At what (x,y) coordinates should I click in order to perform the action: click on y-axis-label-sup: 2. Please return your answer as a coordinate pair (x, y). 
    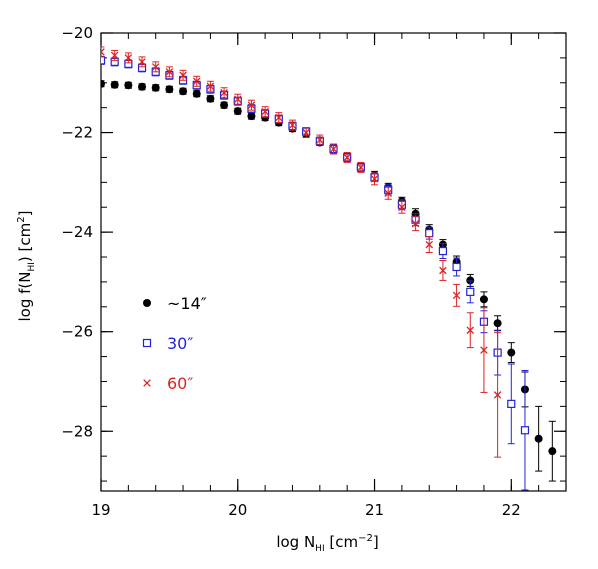
    Looking at the image, I should click on (21, 219).